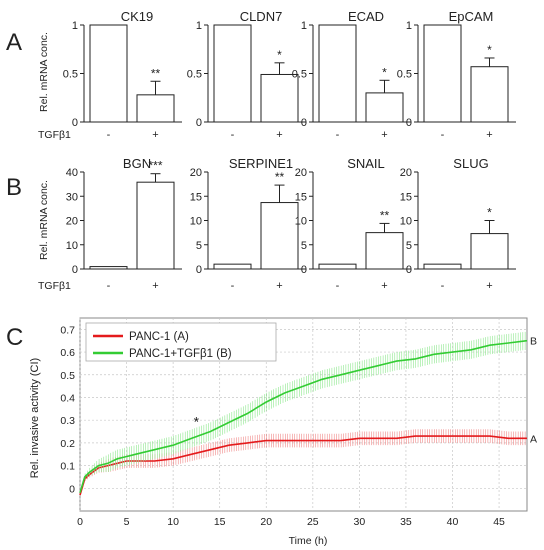  Describe the element at coordinates (499, 522) in the screenshot. I see `x-tick-label: 45` at that location.